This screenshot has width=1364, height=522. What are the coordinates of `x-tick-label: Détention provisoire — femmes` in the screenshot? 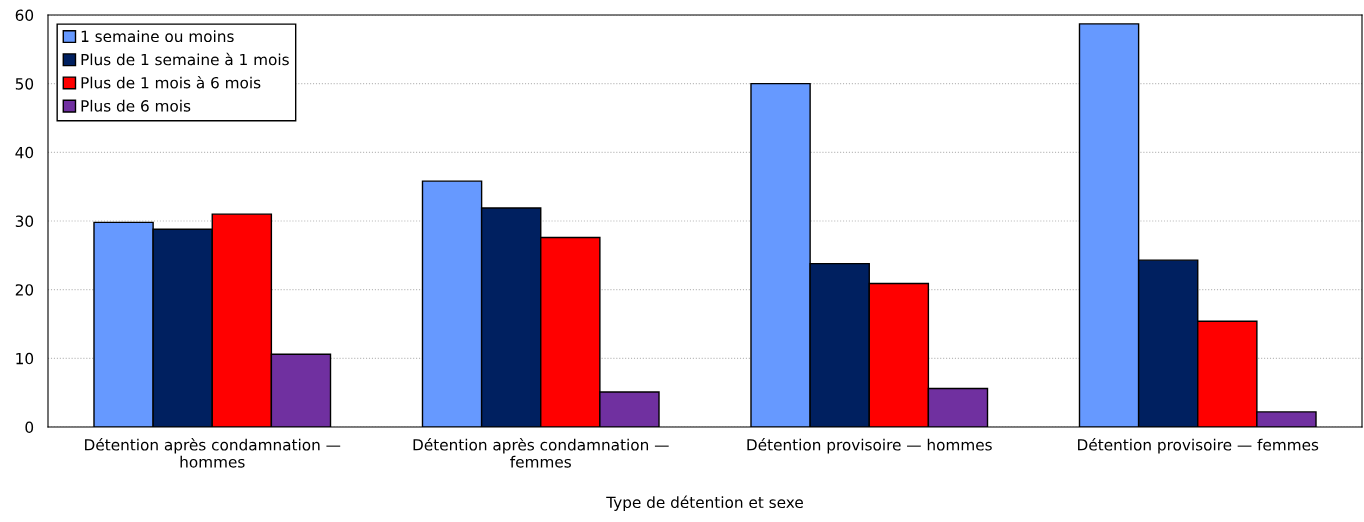 It's located at (1198, 446).